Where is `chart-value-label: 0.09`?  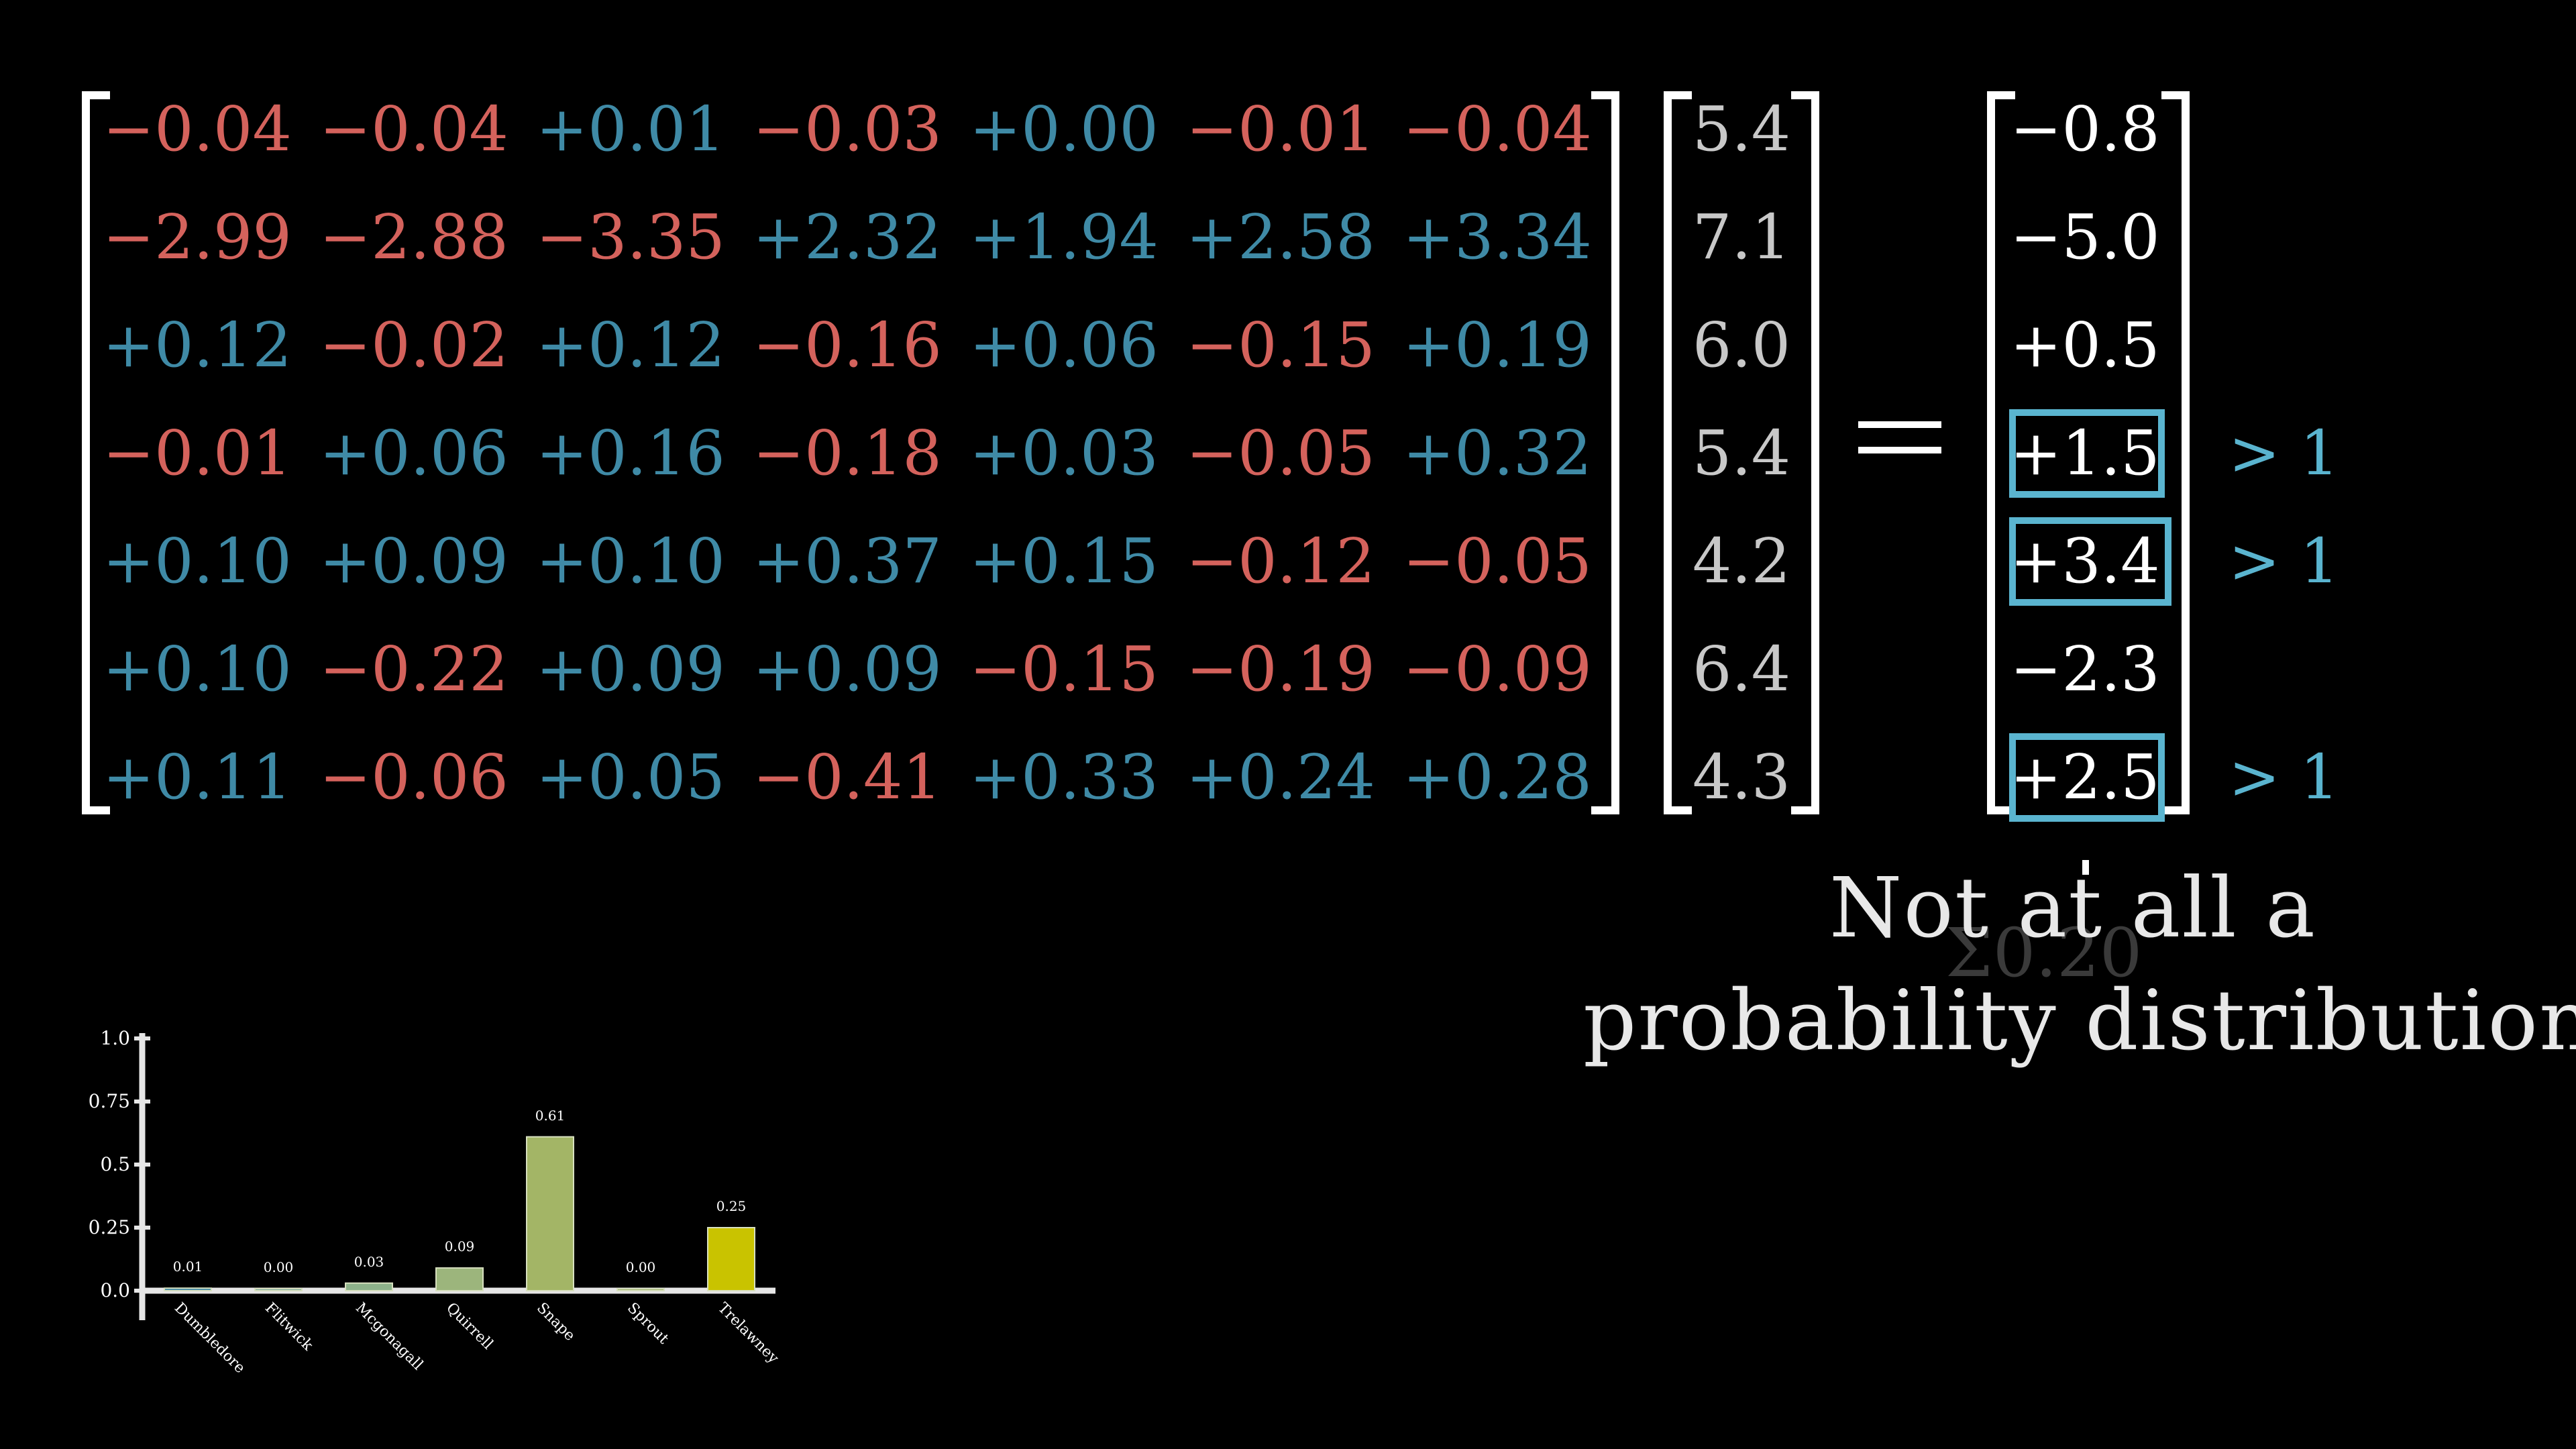
chart-value-label: 0.09 is located at coordinates (459, 1246).